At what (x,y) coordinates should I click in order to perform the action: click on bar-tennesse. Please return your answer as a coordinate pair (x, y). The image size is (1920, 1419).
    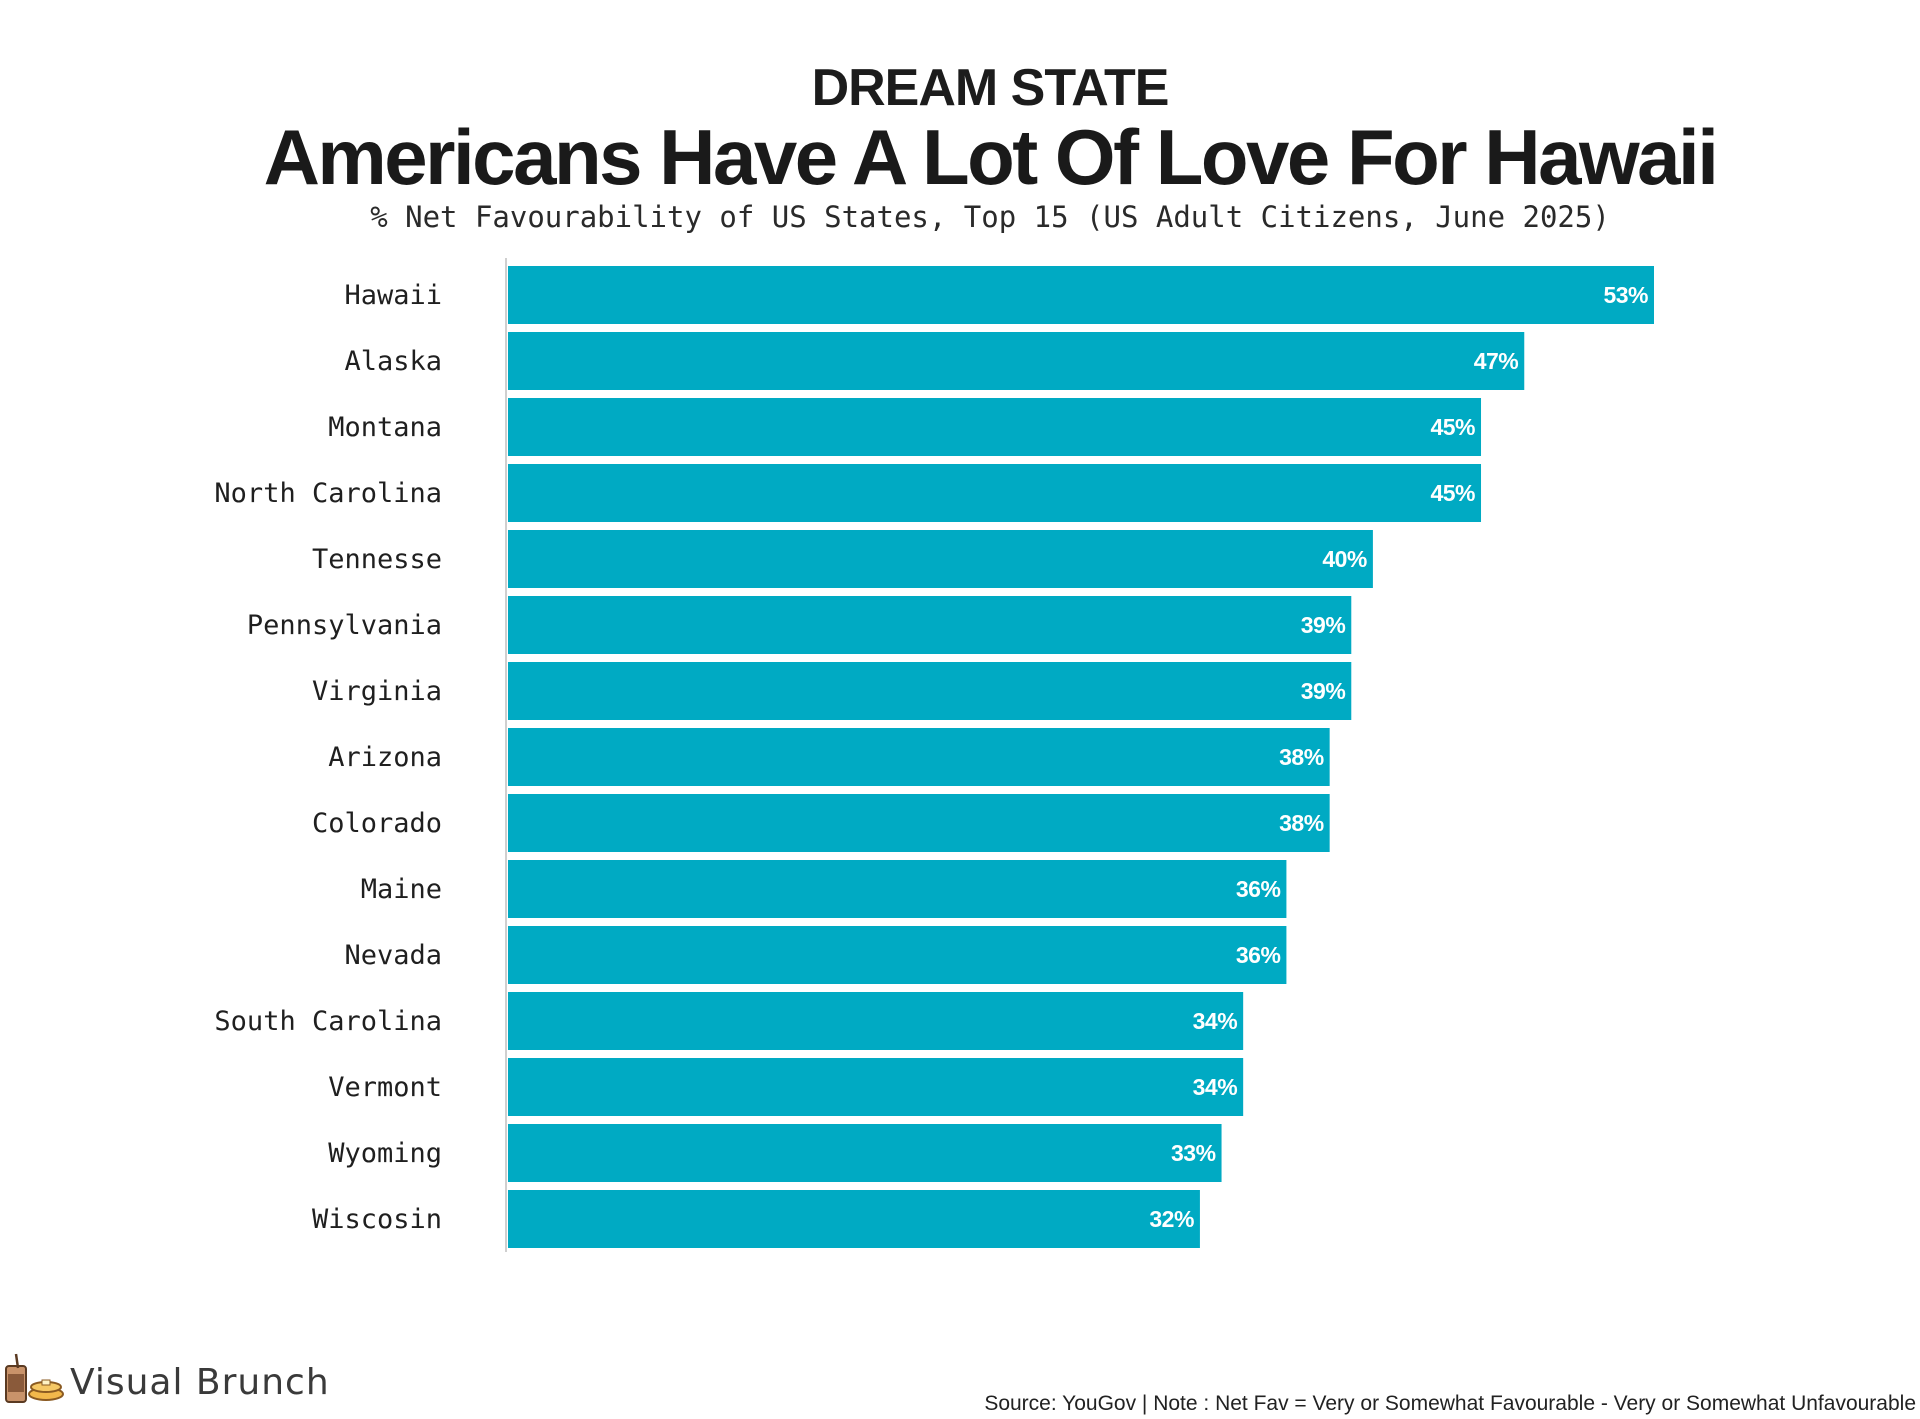
    Looking at the image, I should click on (940, 559).